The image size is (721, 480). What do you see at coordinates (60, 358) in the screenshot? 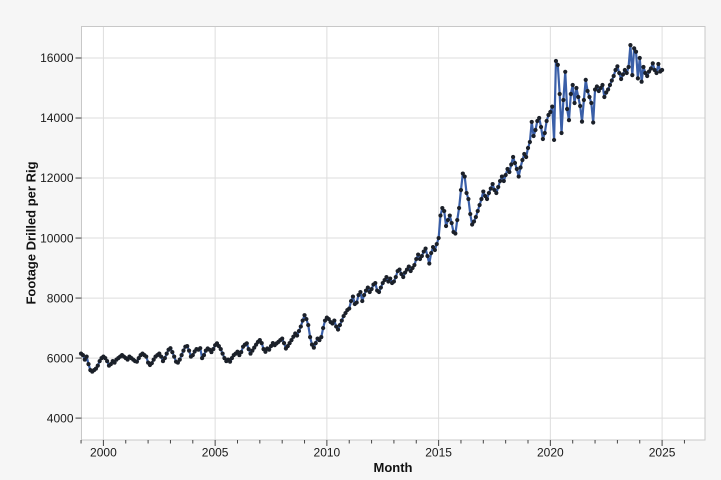
I see `y-tick-label: 6000` at bounding box center [60, 358].